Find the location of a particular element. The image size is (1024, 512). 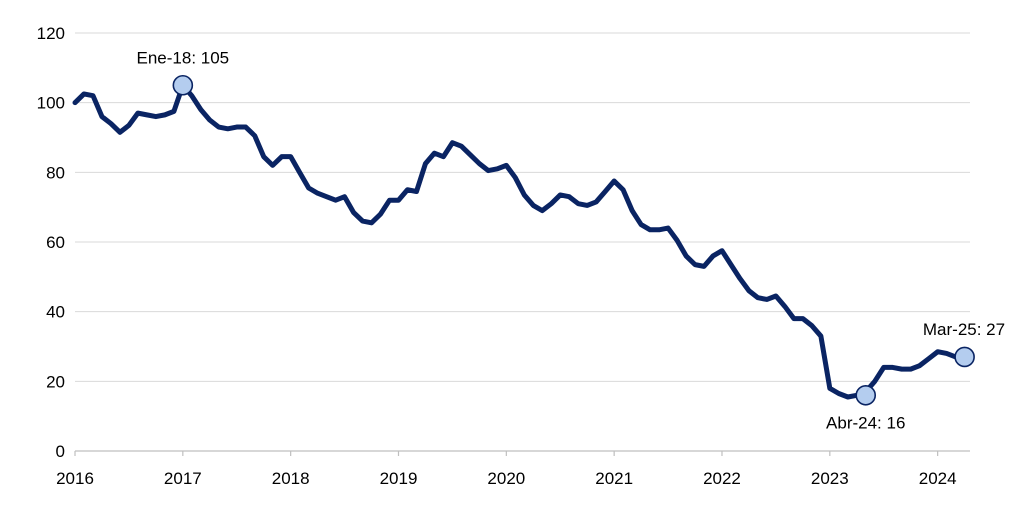

y-tick-label: 60 is located at coordinates (55, 242).